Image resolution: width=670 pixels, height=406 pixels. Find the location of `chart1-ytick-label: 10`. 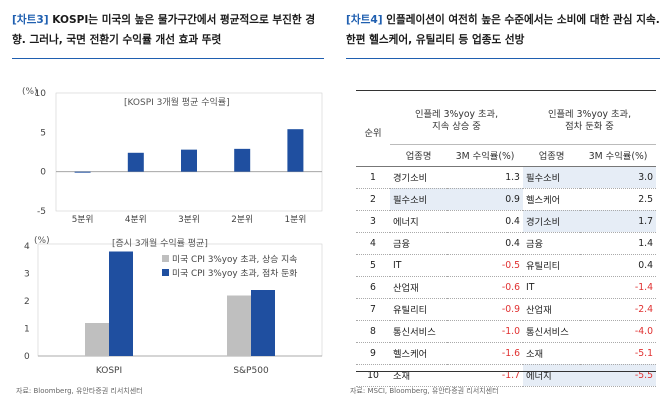

chart1-ytick-label: 10 is located at coordinates (41, 94).